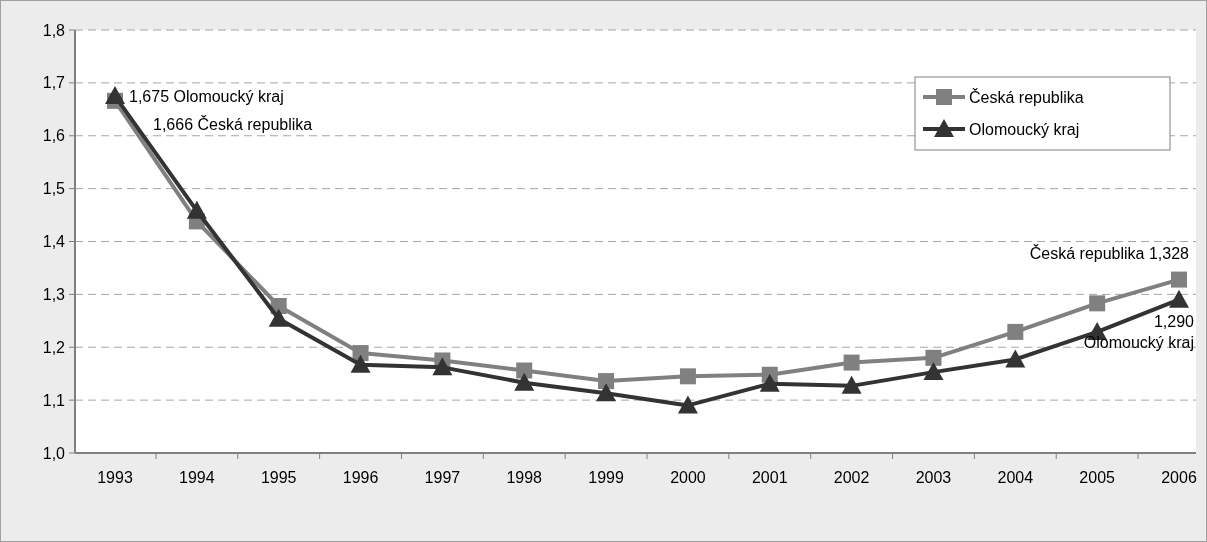 The image size is (1207, 542). I want to click on x-tick-label: 2005, so click(1097, 477).